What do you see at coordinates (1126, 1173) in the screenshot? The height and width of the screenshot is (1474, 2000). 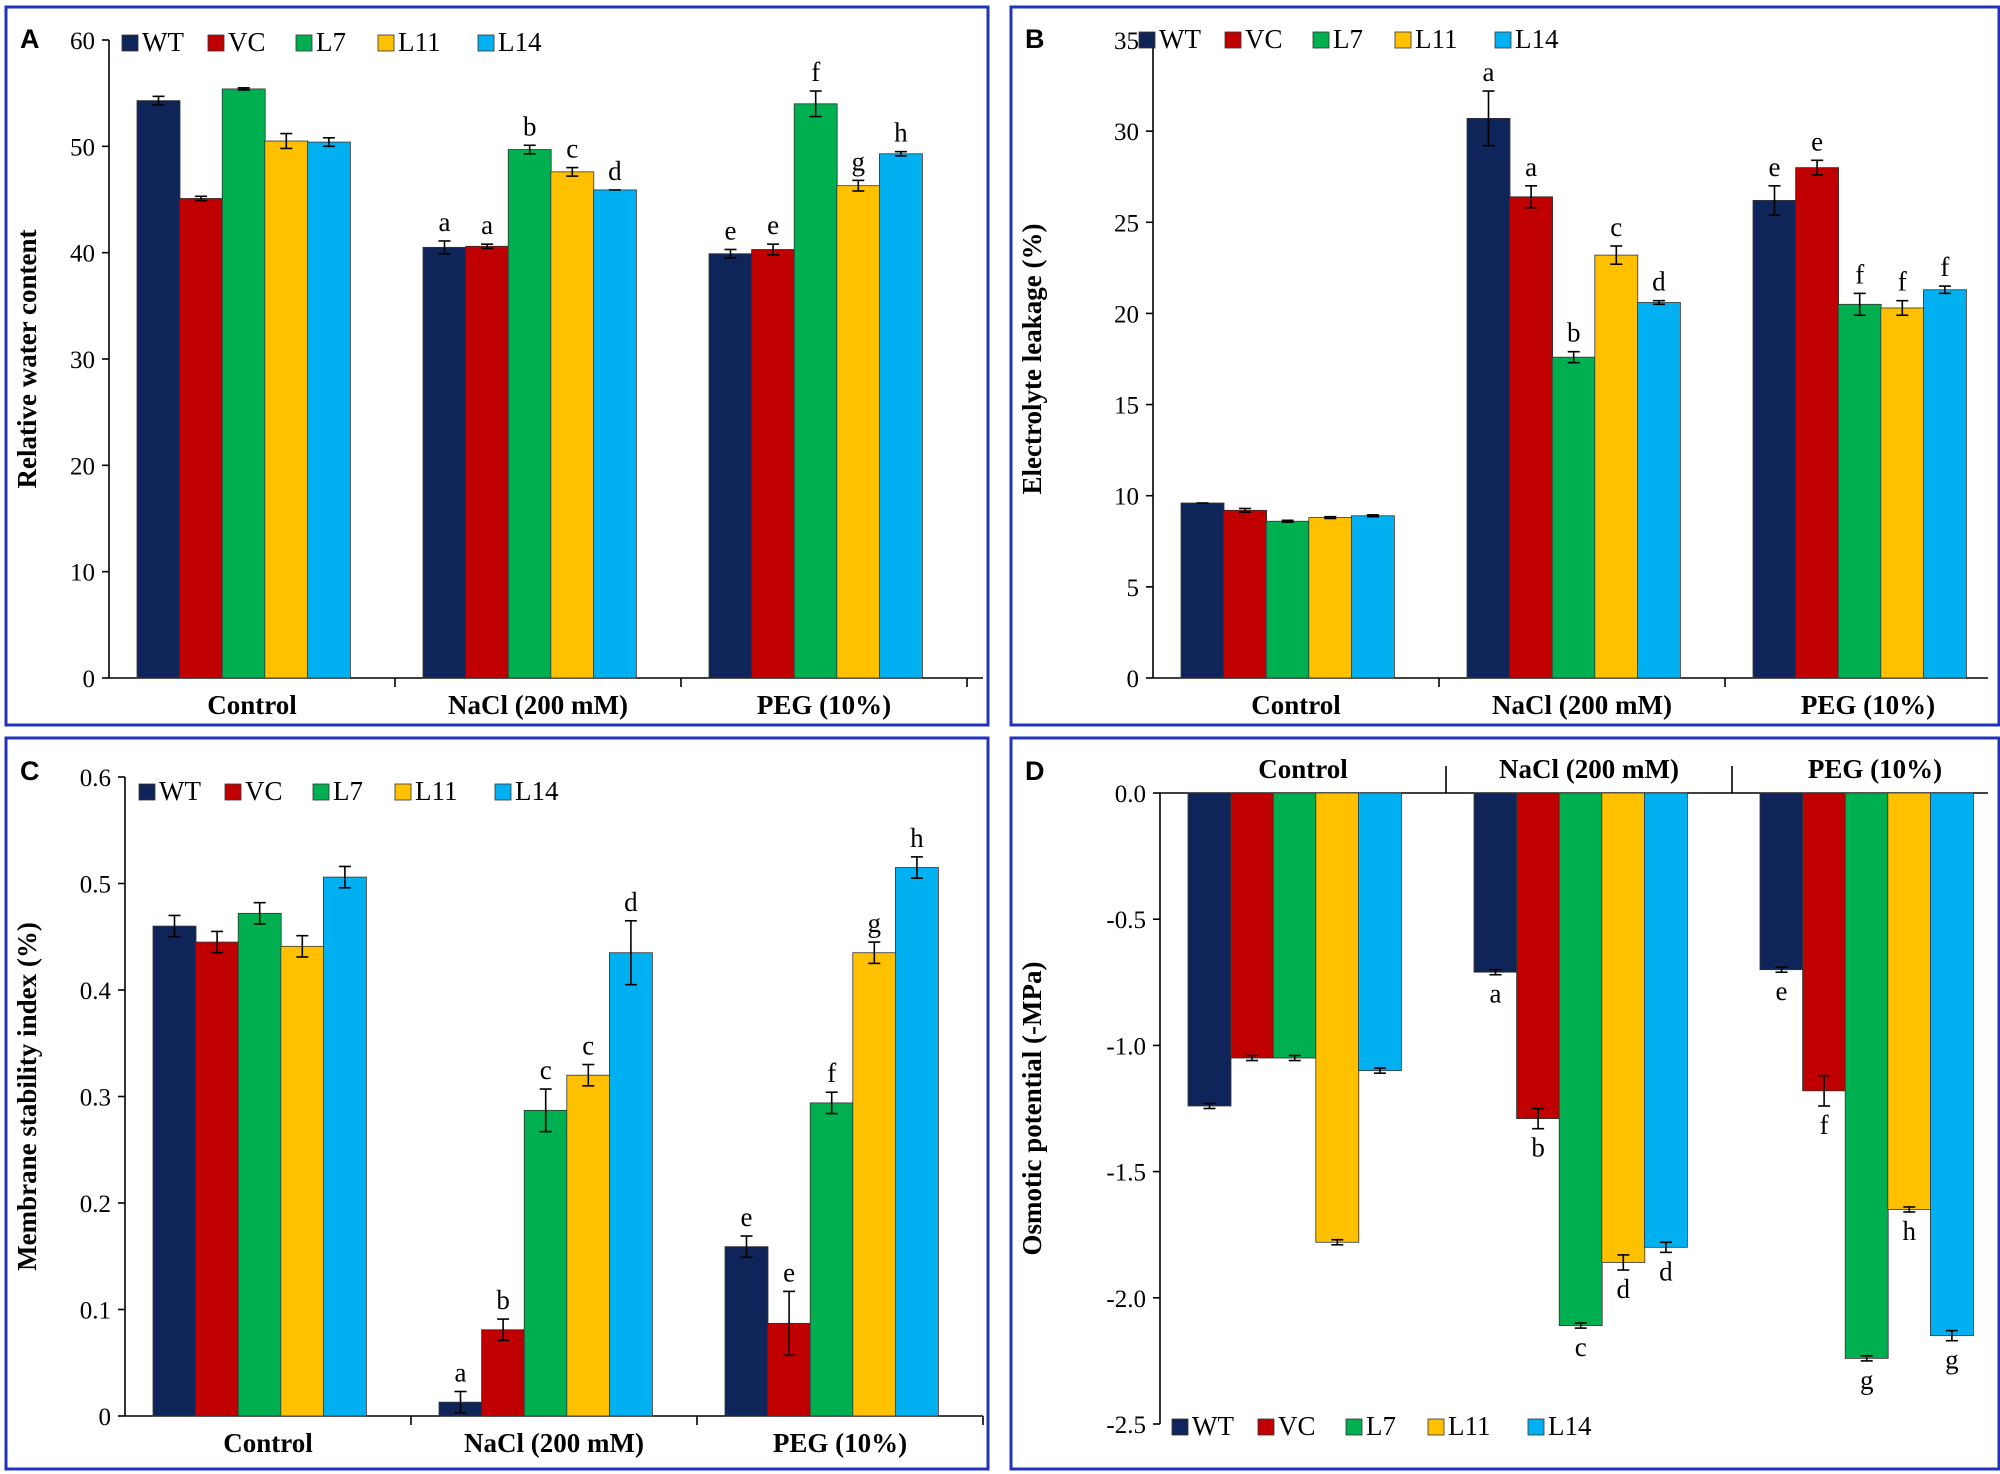 I see `y-tick-label: -1.5` at bounding box center [1126, 1173].